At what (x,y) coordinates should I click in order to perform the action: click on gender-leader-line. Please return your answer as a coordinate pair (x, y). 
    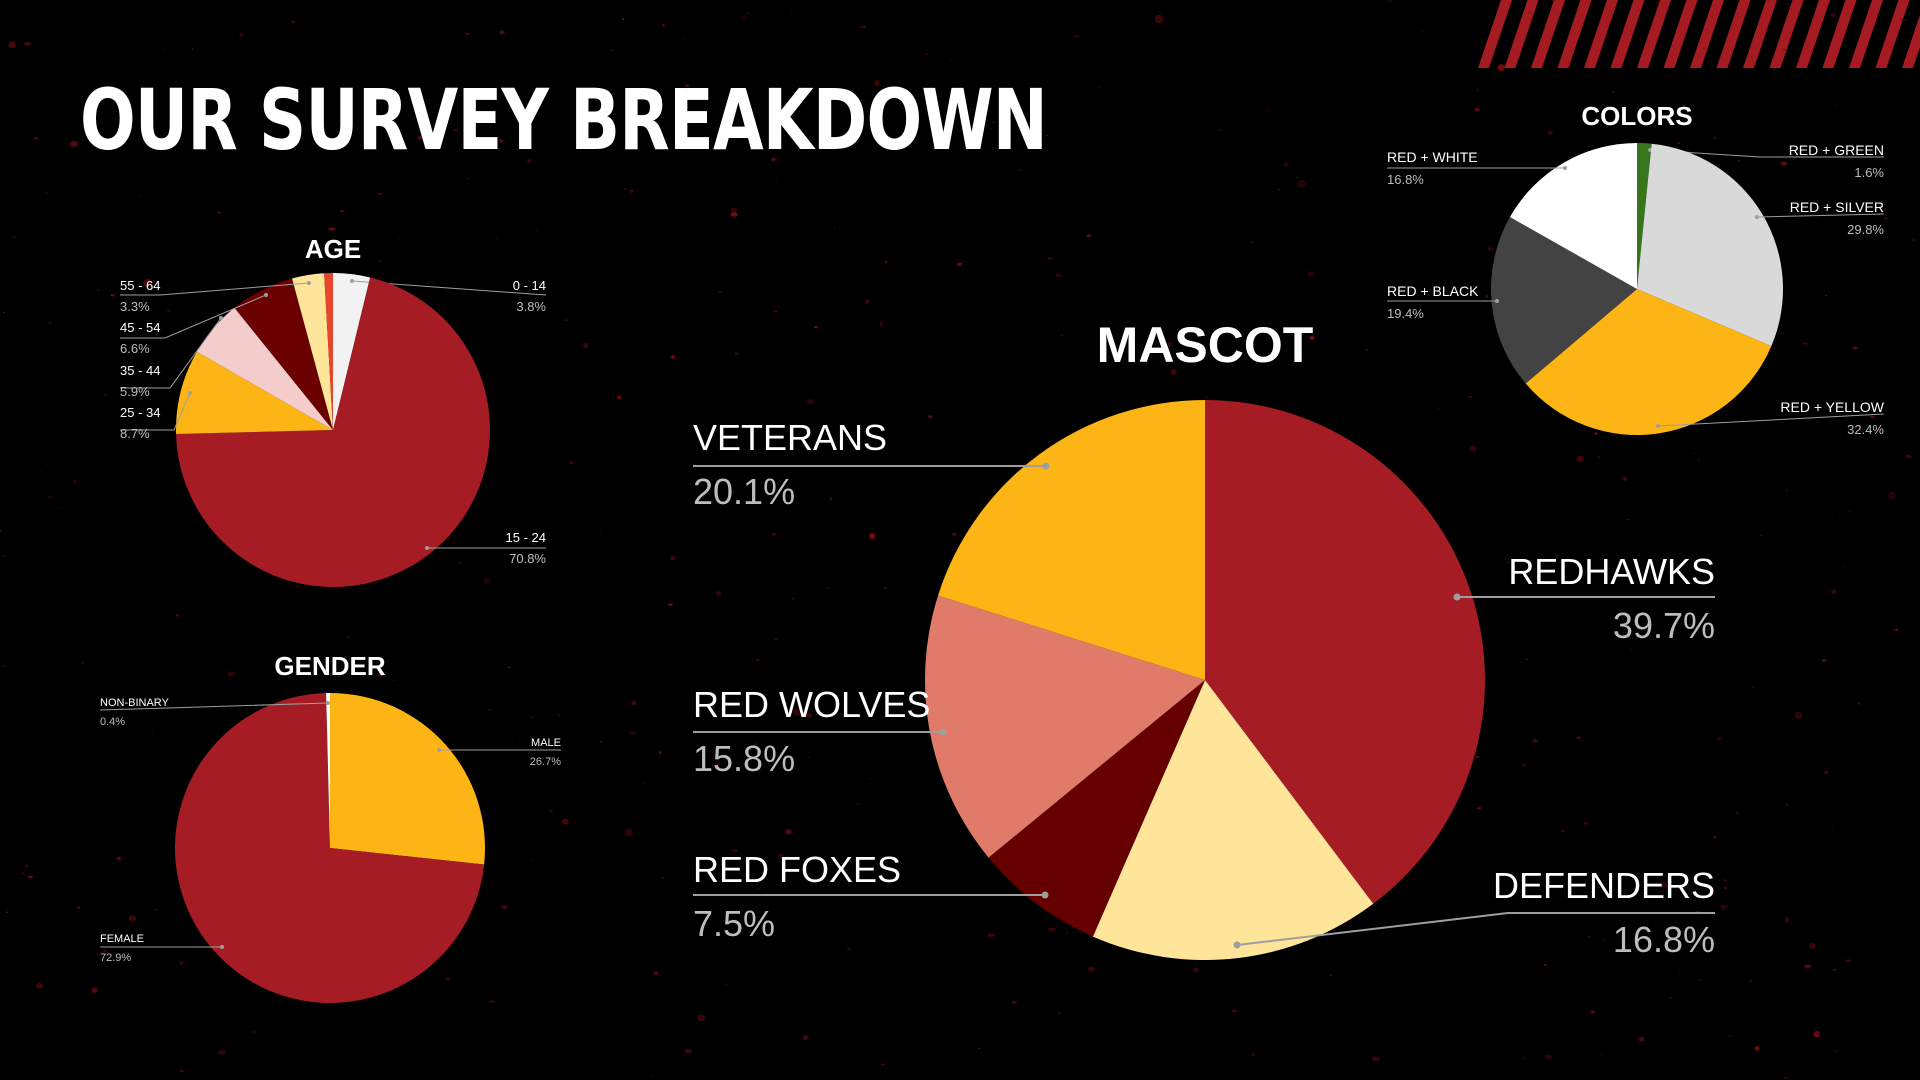
    Looking at the image, I should click on (214, 706).